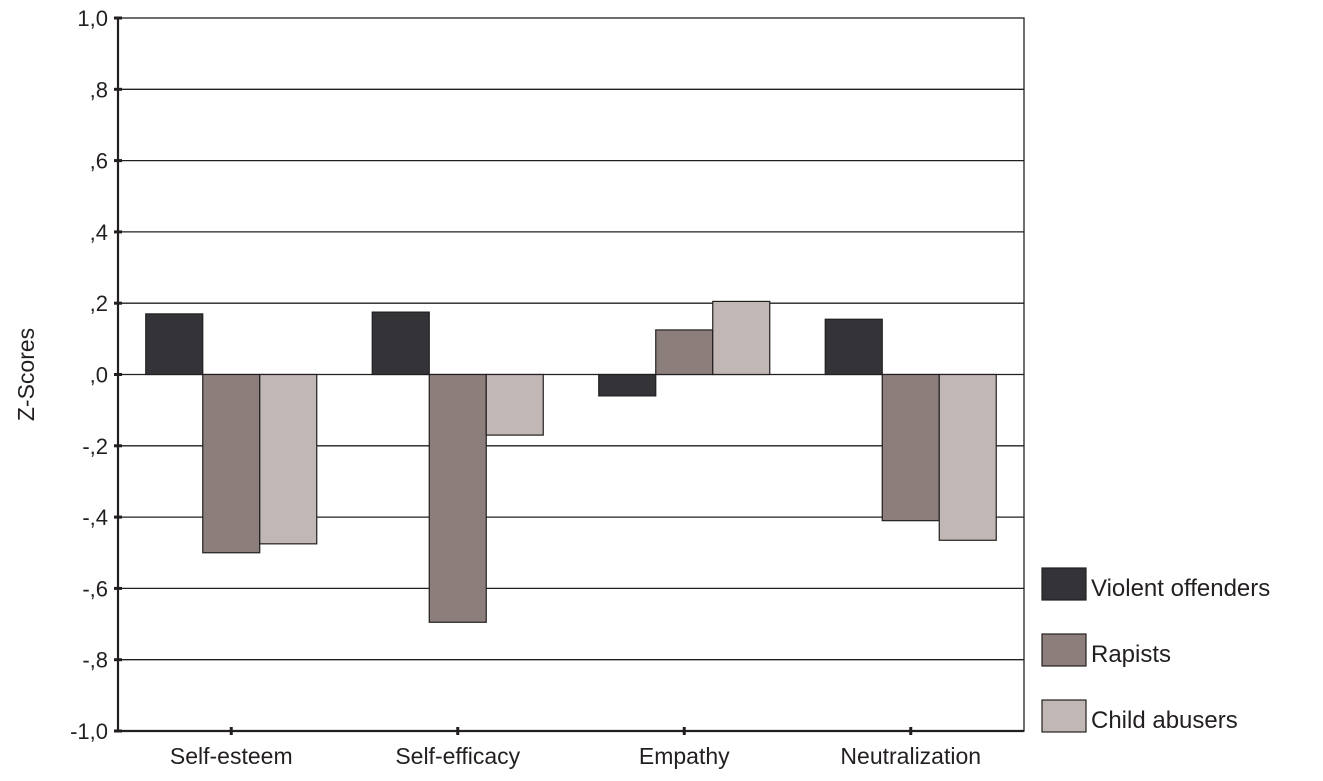 This screenshot has width=1323, height=781. What do you see at coordinates (231, 756) in the screenshot?
I see `x-tick-label: Self-esteem` at bounding box center [231, 756].